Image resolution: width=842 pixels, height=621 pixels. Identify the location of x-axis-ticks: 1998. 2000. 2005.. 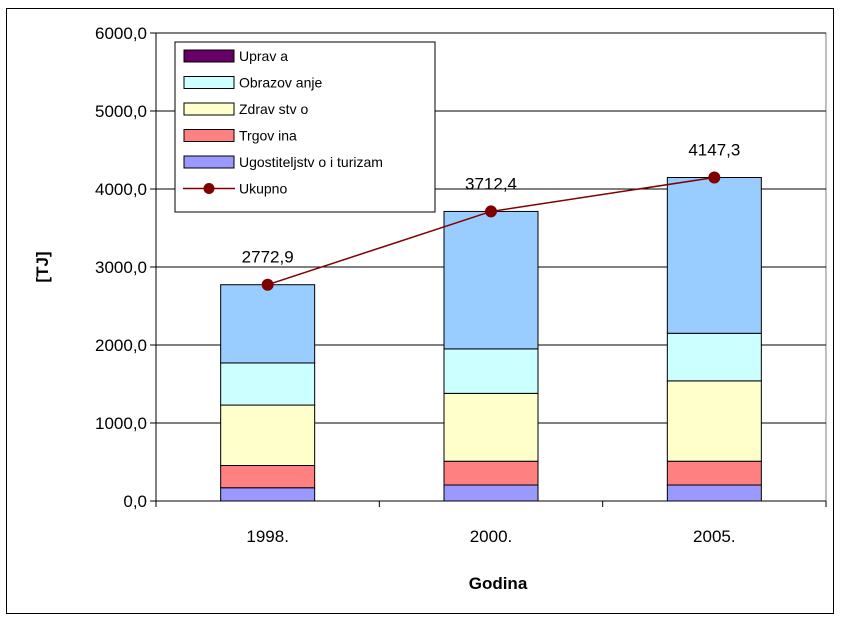
(491, 523).